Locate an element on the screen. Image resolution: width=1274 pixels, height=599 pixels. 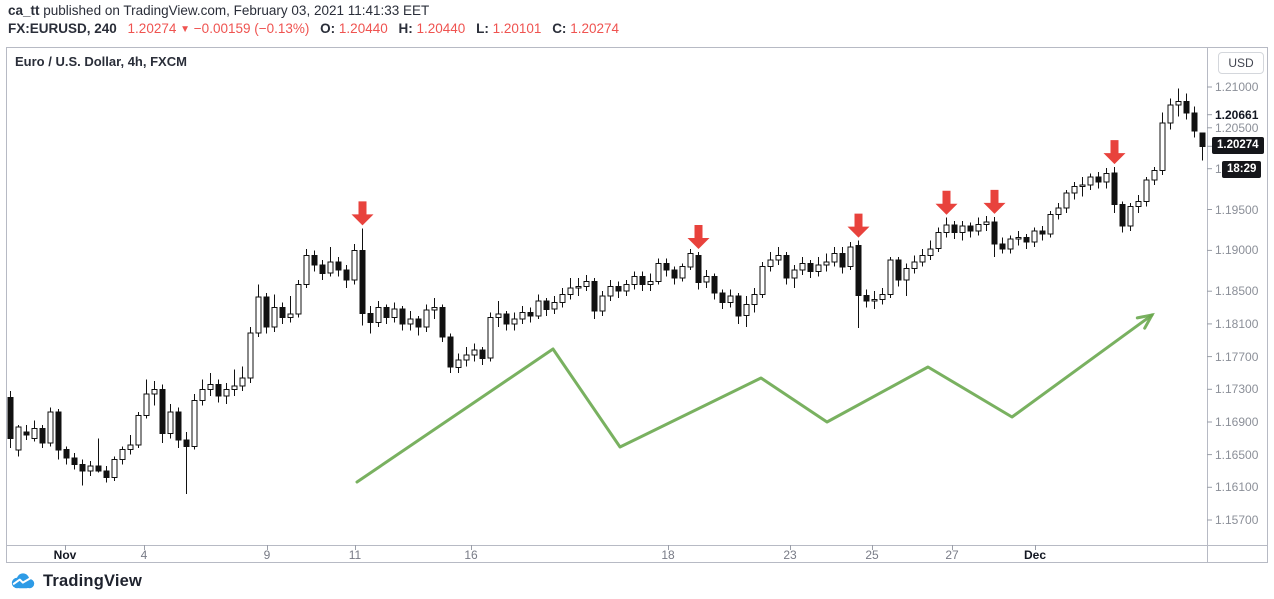
time-axis-label: 16 is located at coordinates (471, 555).